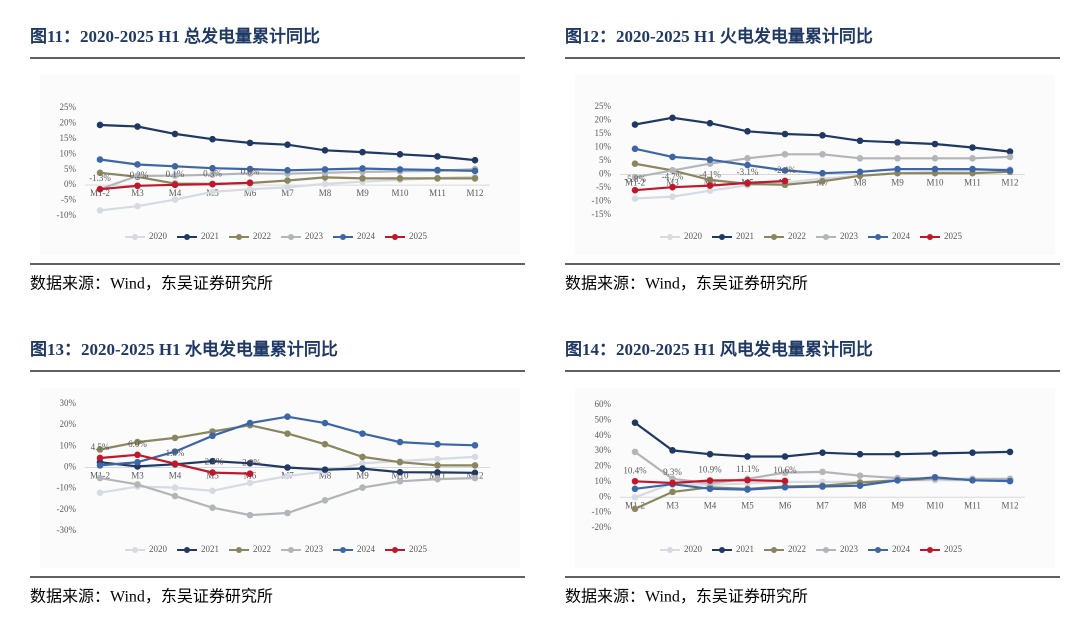 Image resolution: width=1080 pixels, height=628 pixels. I want to click on chart-title: 图12：2020-2025 H1 火电发电量累计同比, so click(719, 36).